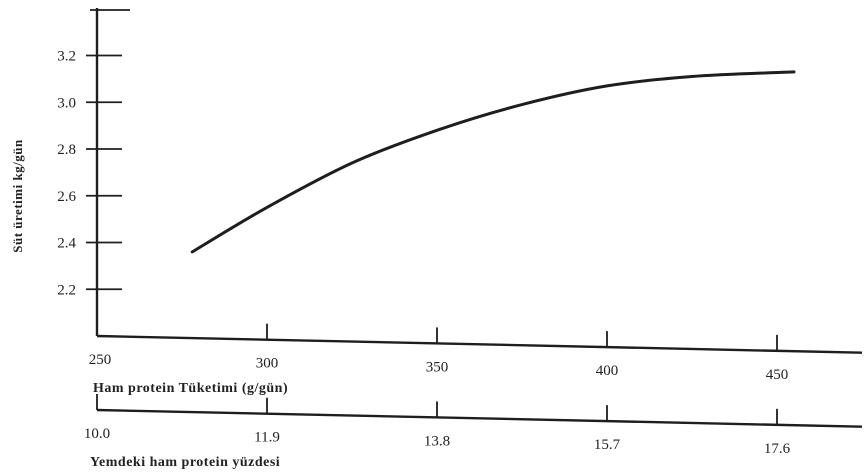 This screenshot has width=864, height=476. I want to click on y-tick-label: 2.6, so click(66, 197).